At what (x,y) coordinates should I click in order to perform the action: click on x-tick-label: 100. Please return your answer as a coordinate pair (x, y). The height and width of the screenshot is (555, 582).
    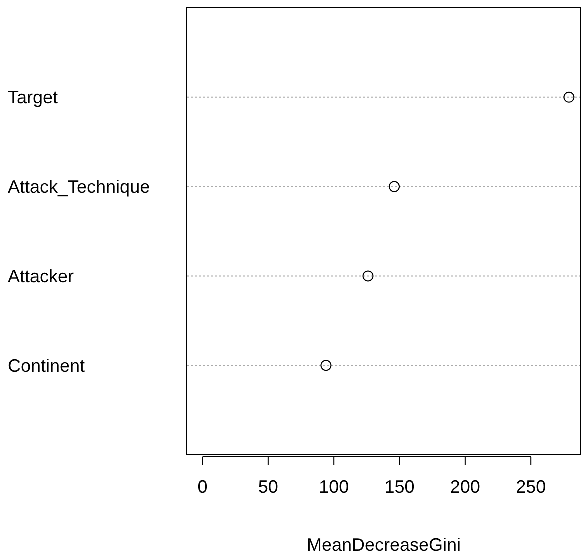
    Looking at the image, I should click on (334, 487).